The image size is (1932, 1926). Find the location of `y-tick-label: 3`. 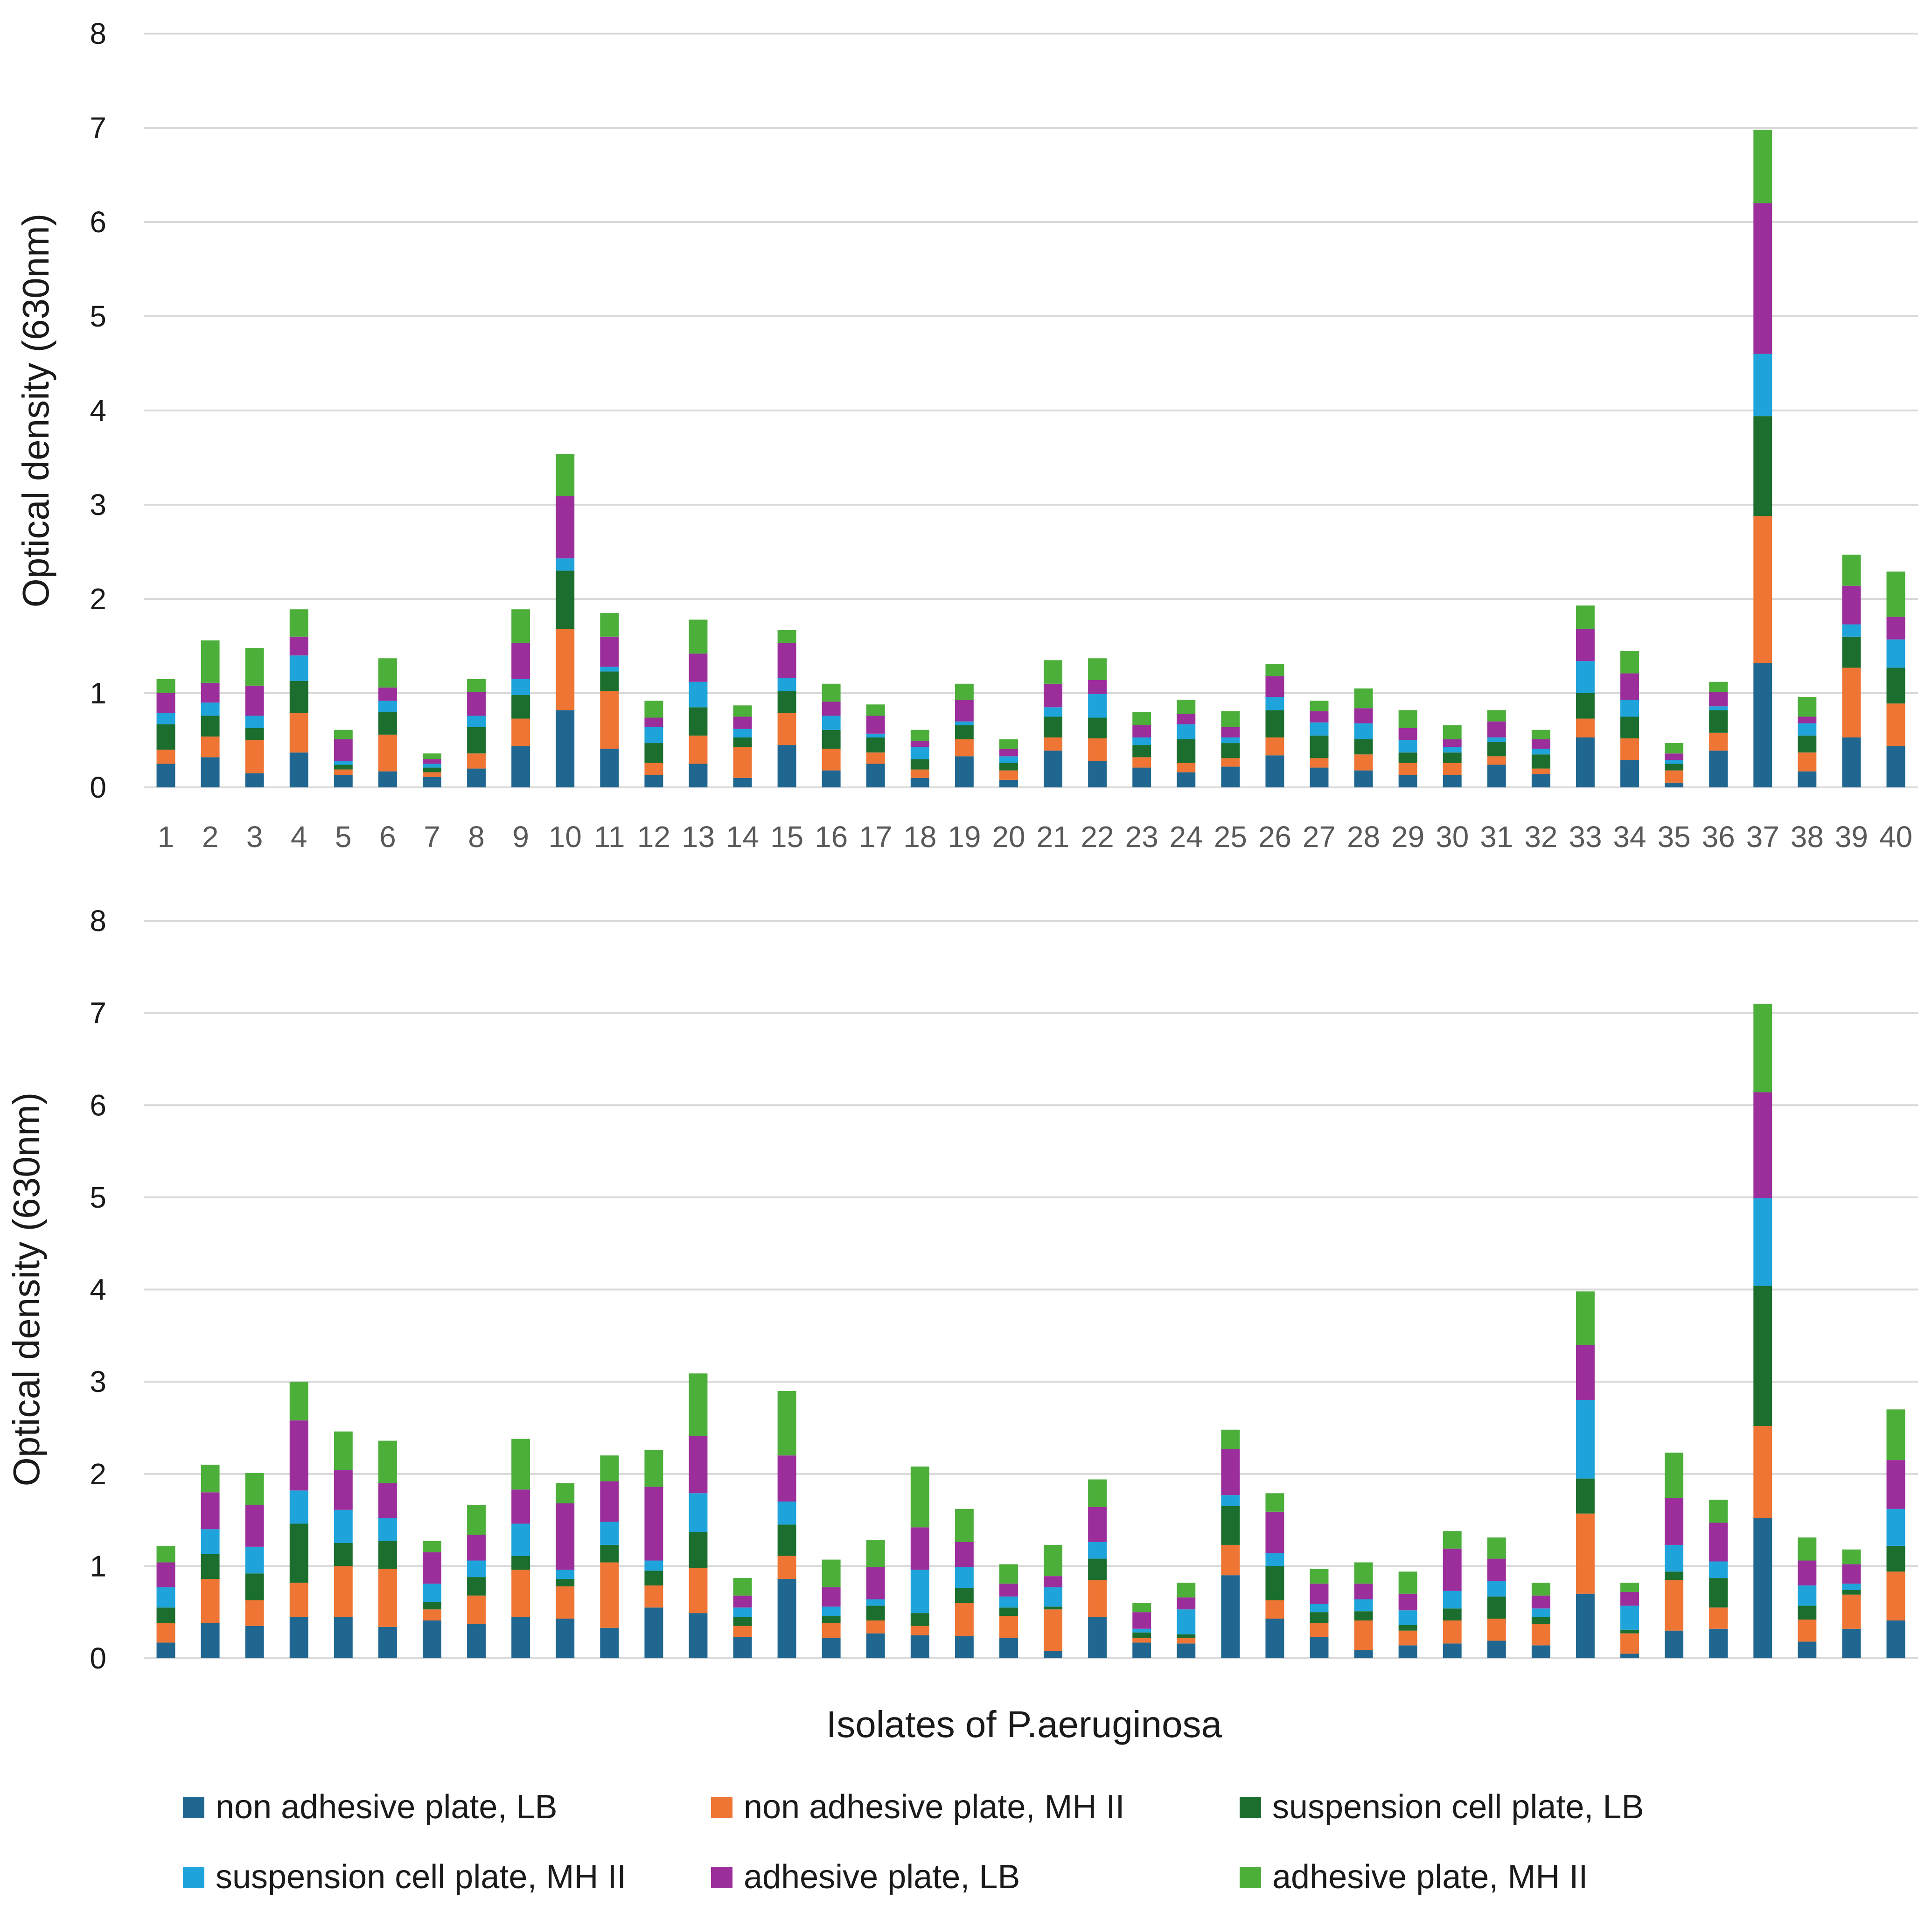

y-tick-label: 3 is located at coordinates (98, 1382).